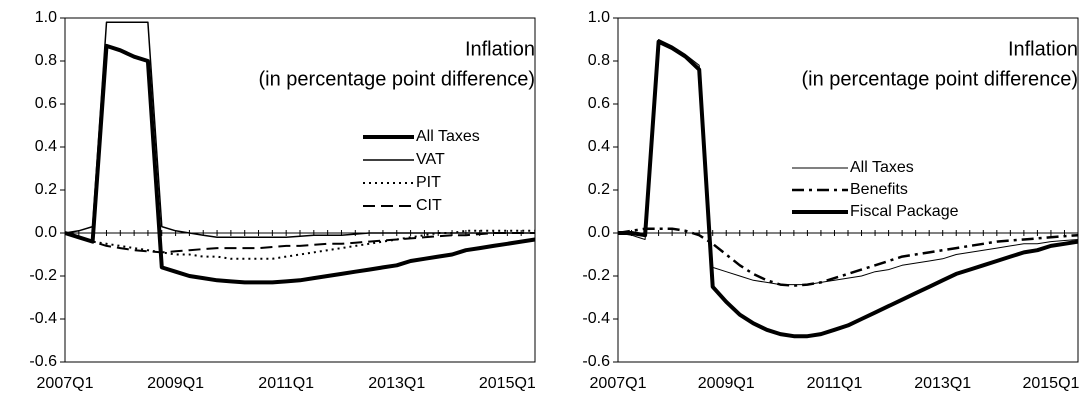  What do you see at coordinates (429, 205) in the screenshot?
I see `legend-label: CIT` at bounding box center [429, 205].